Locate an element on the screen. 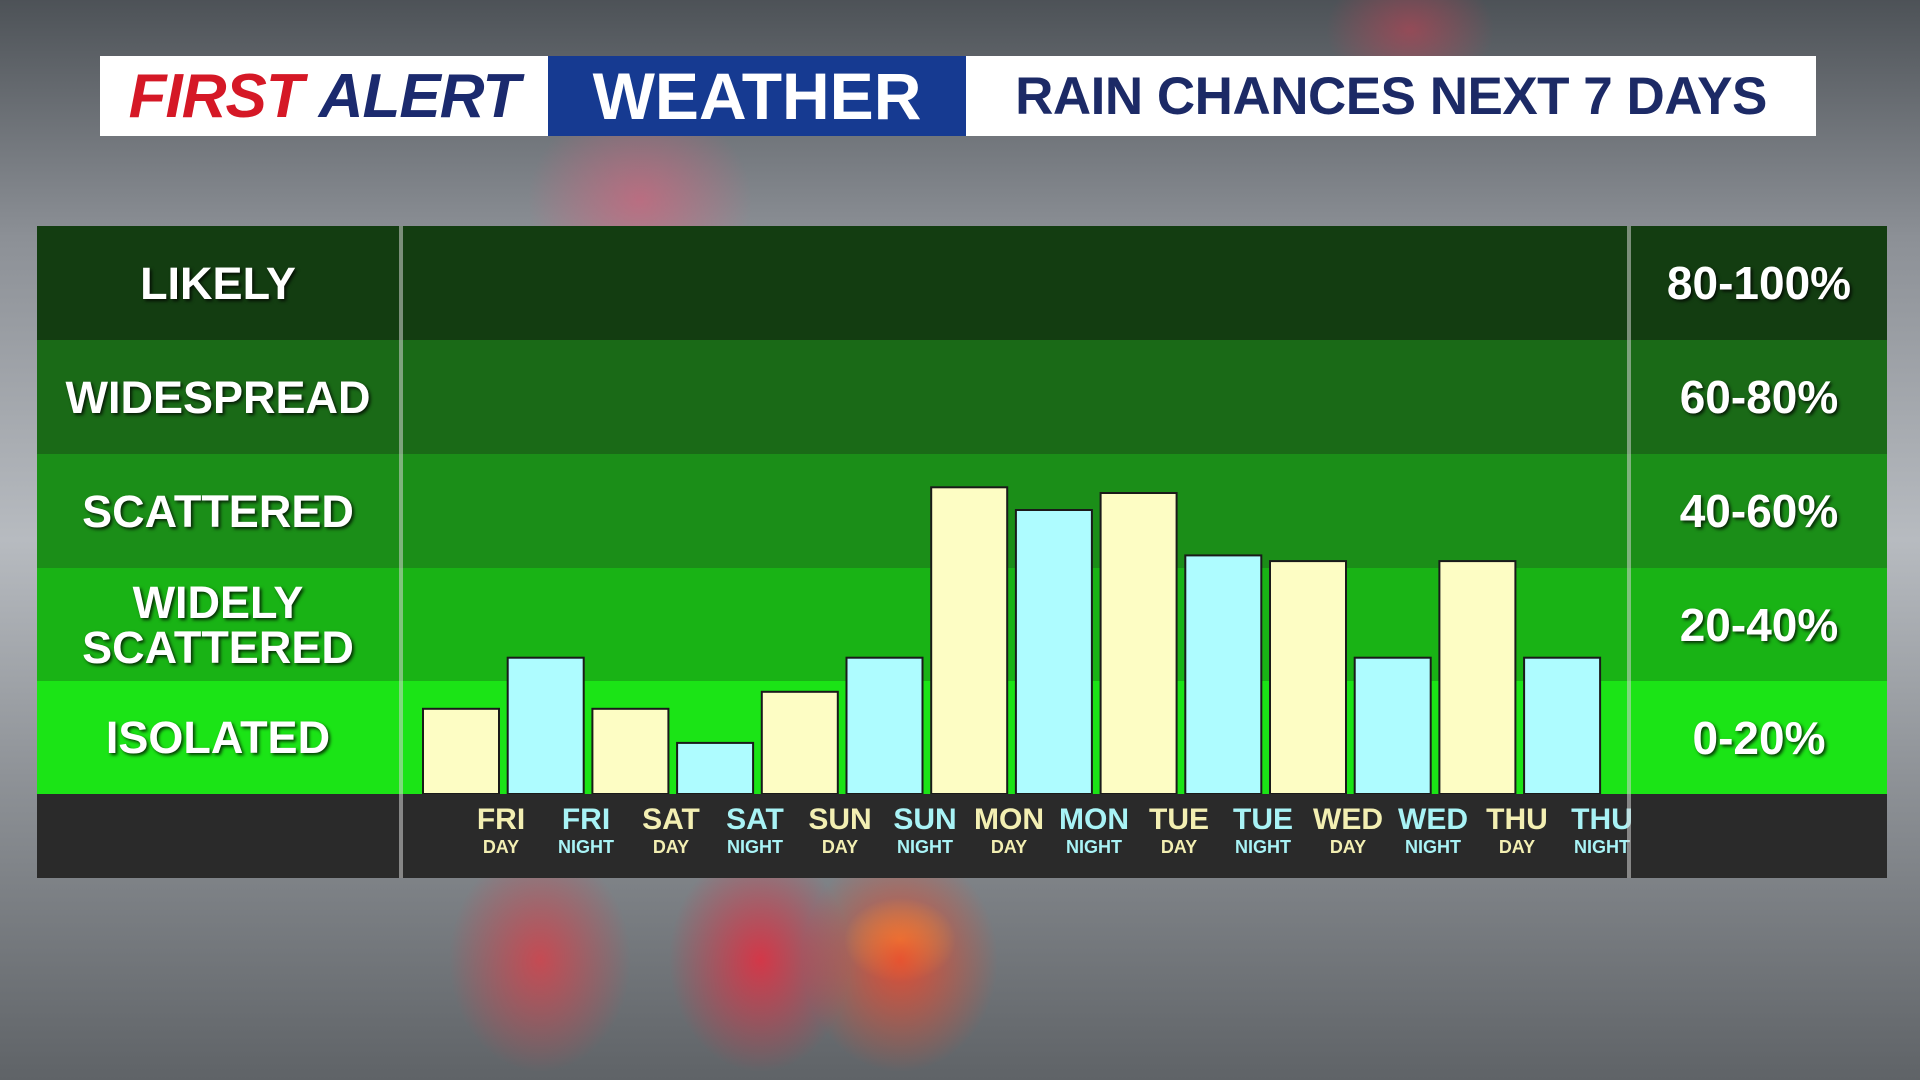  brand-first-text: FIRST is located at coordinates (216, 96).